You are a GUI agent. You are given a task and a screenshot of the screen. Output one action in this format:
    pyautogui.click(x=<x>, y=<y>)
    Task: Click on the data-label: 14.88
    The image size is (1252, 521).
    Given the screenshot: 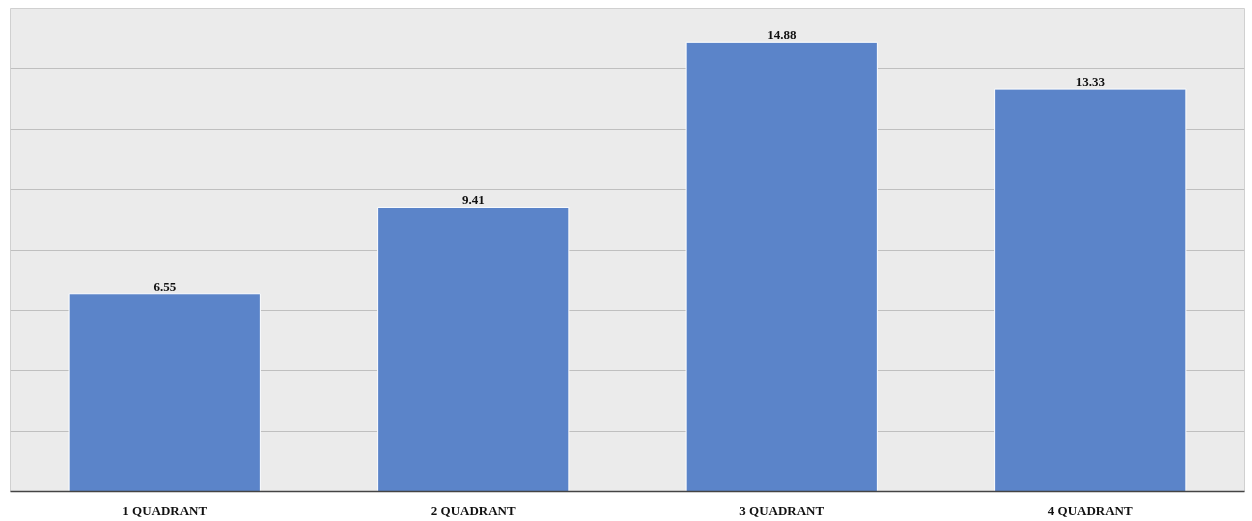 What is the action you would take?
    pyautogui.click(x=782, y=35)
    